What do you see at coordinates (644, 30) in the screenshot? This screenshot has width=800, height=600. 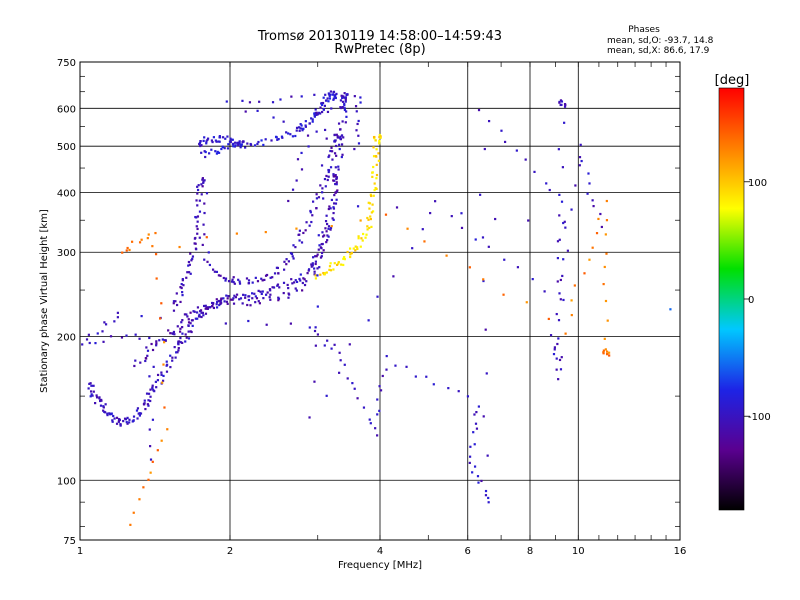 I see `stats-heading: Phases` at bounding box center [644, 30].